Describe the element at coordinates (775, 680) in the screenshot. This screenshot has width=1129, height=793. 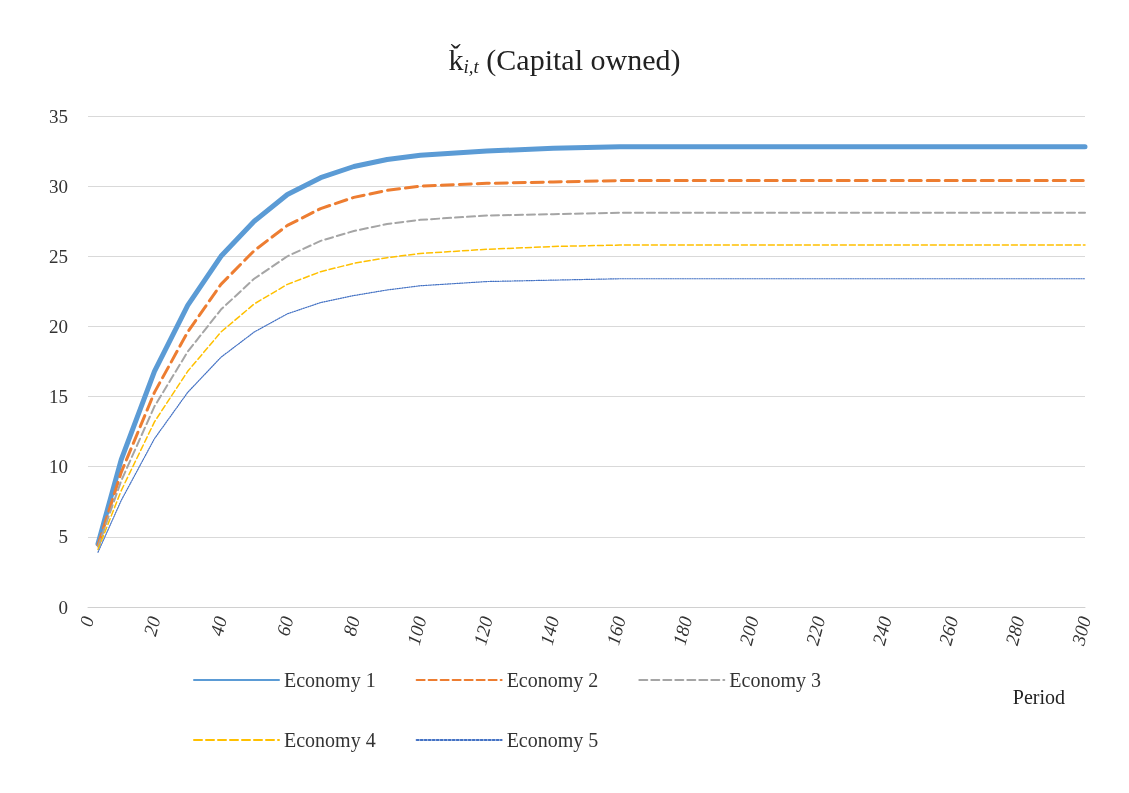
I see `legend-label: Economy 3` at that location.